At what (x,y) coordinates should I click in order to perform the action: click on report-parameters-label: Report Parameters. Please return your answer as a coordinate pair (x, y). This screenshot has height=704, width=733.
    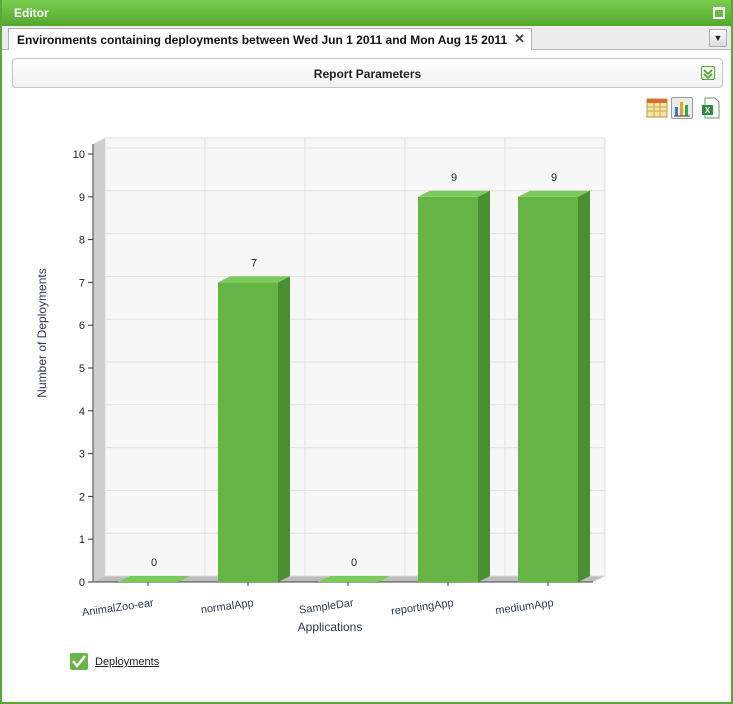
    Looking at the image, I should click on (367, 74).